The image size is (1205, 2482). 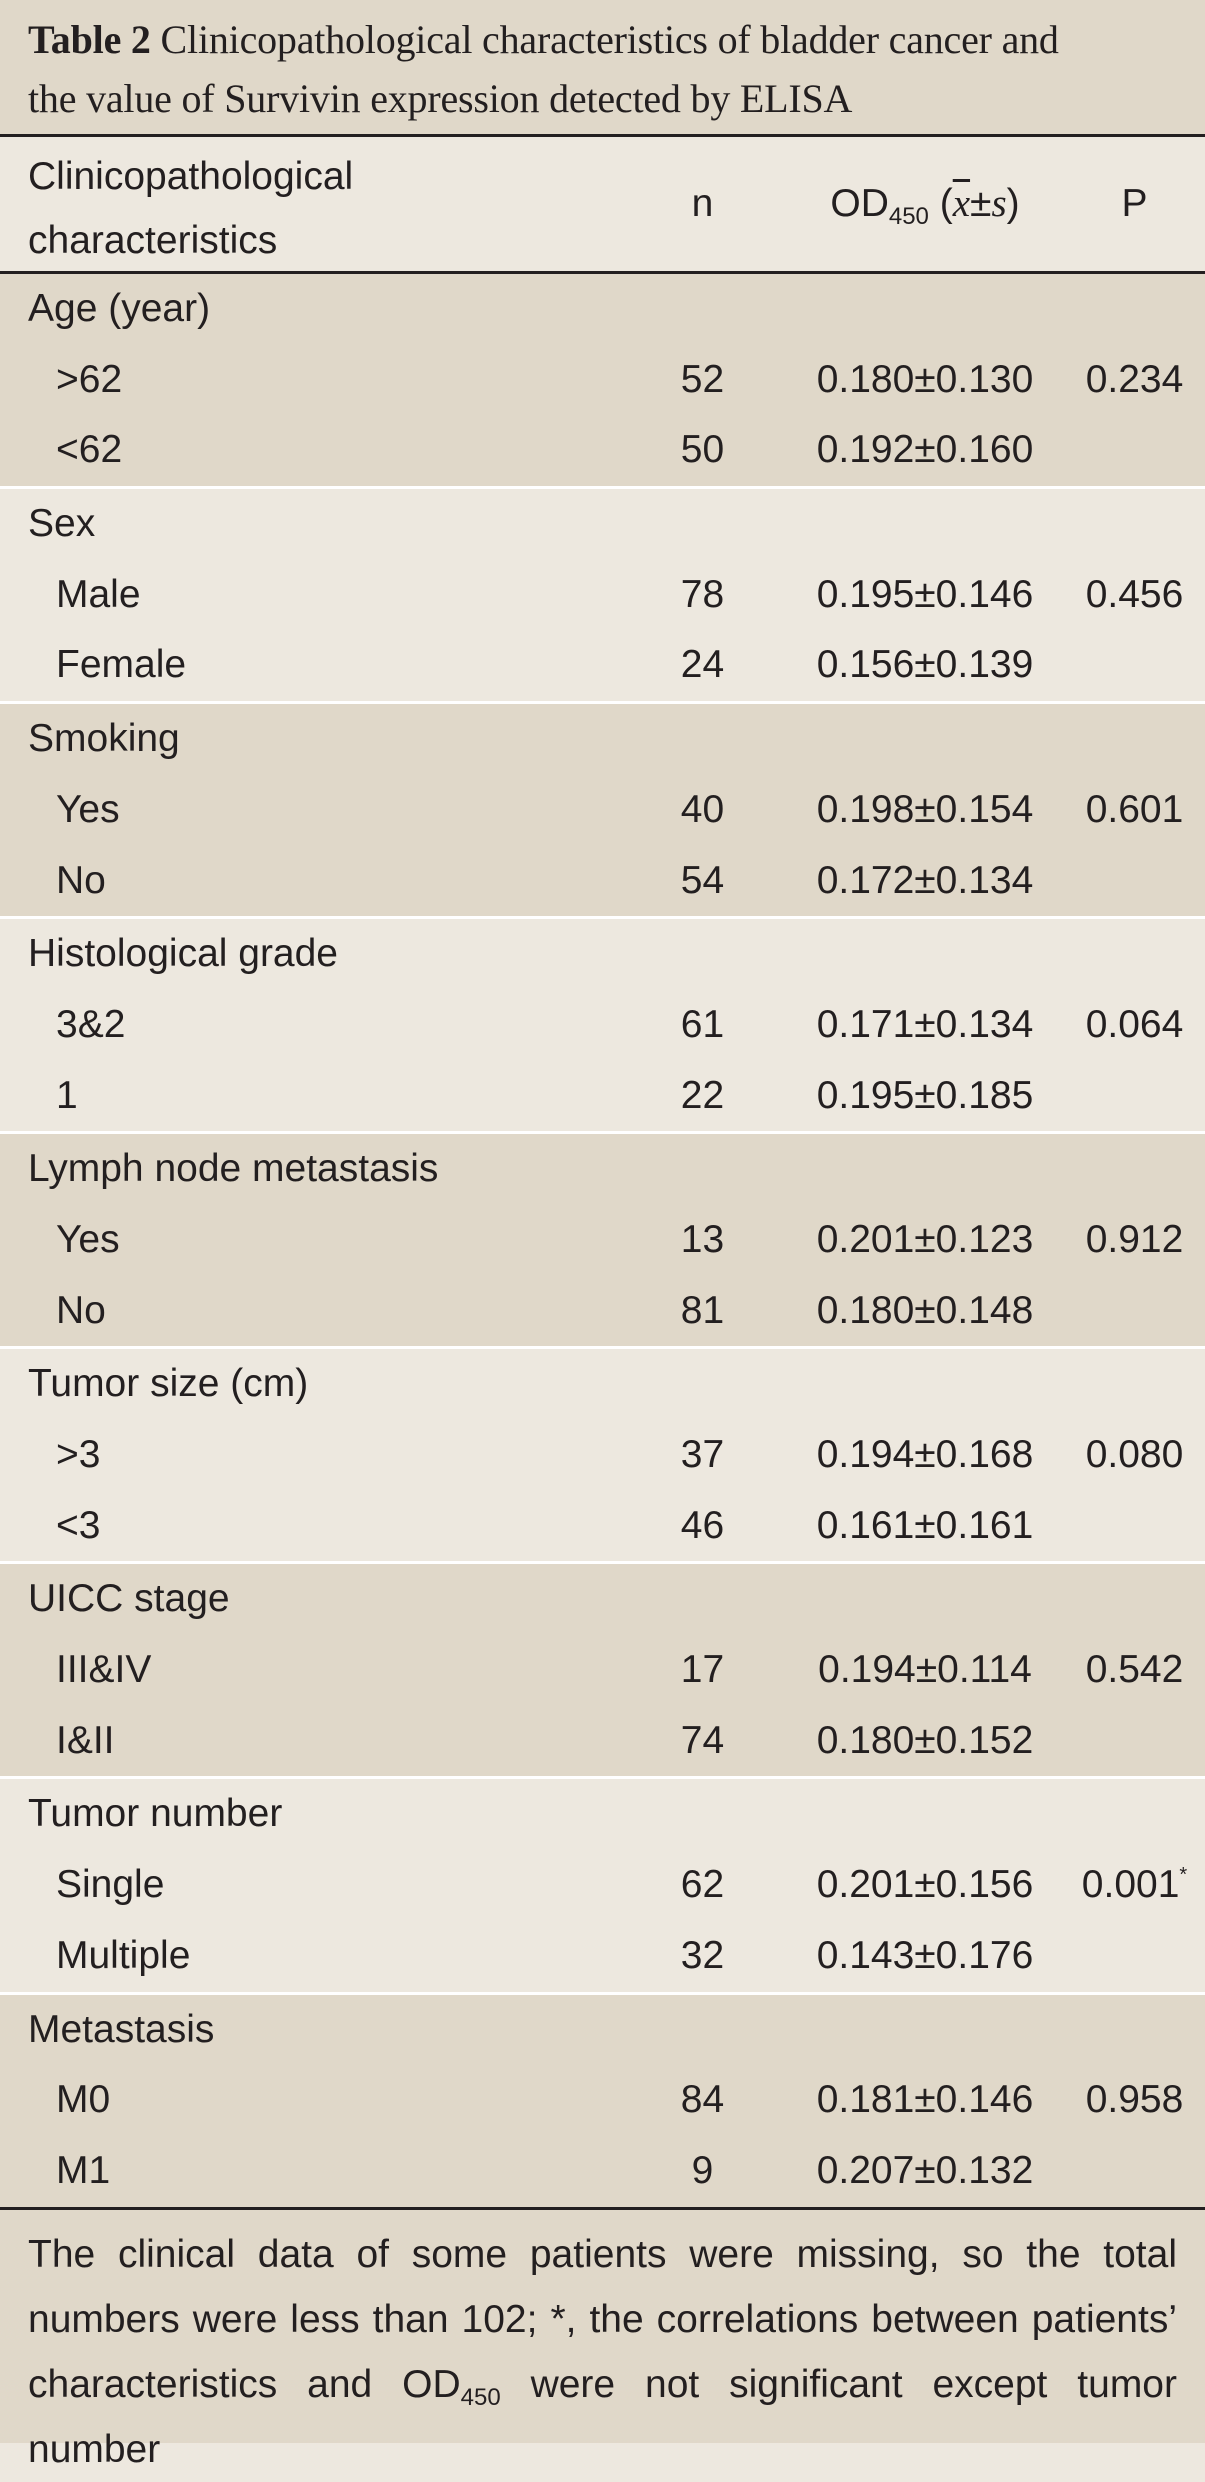 What do you see at coordinates (702, 594) in the screenshot?
I see `row-n: 78` at bounding box center [702, 594].